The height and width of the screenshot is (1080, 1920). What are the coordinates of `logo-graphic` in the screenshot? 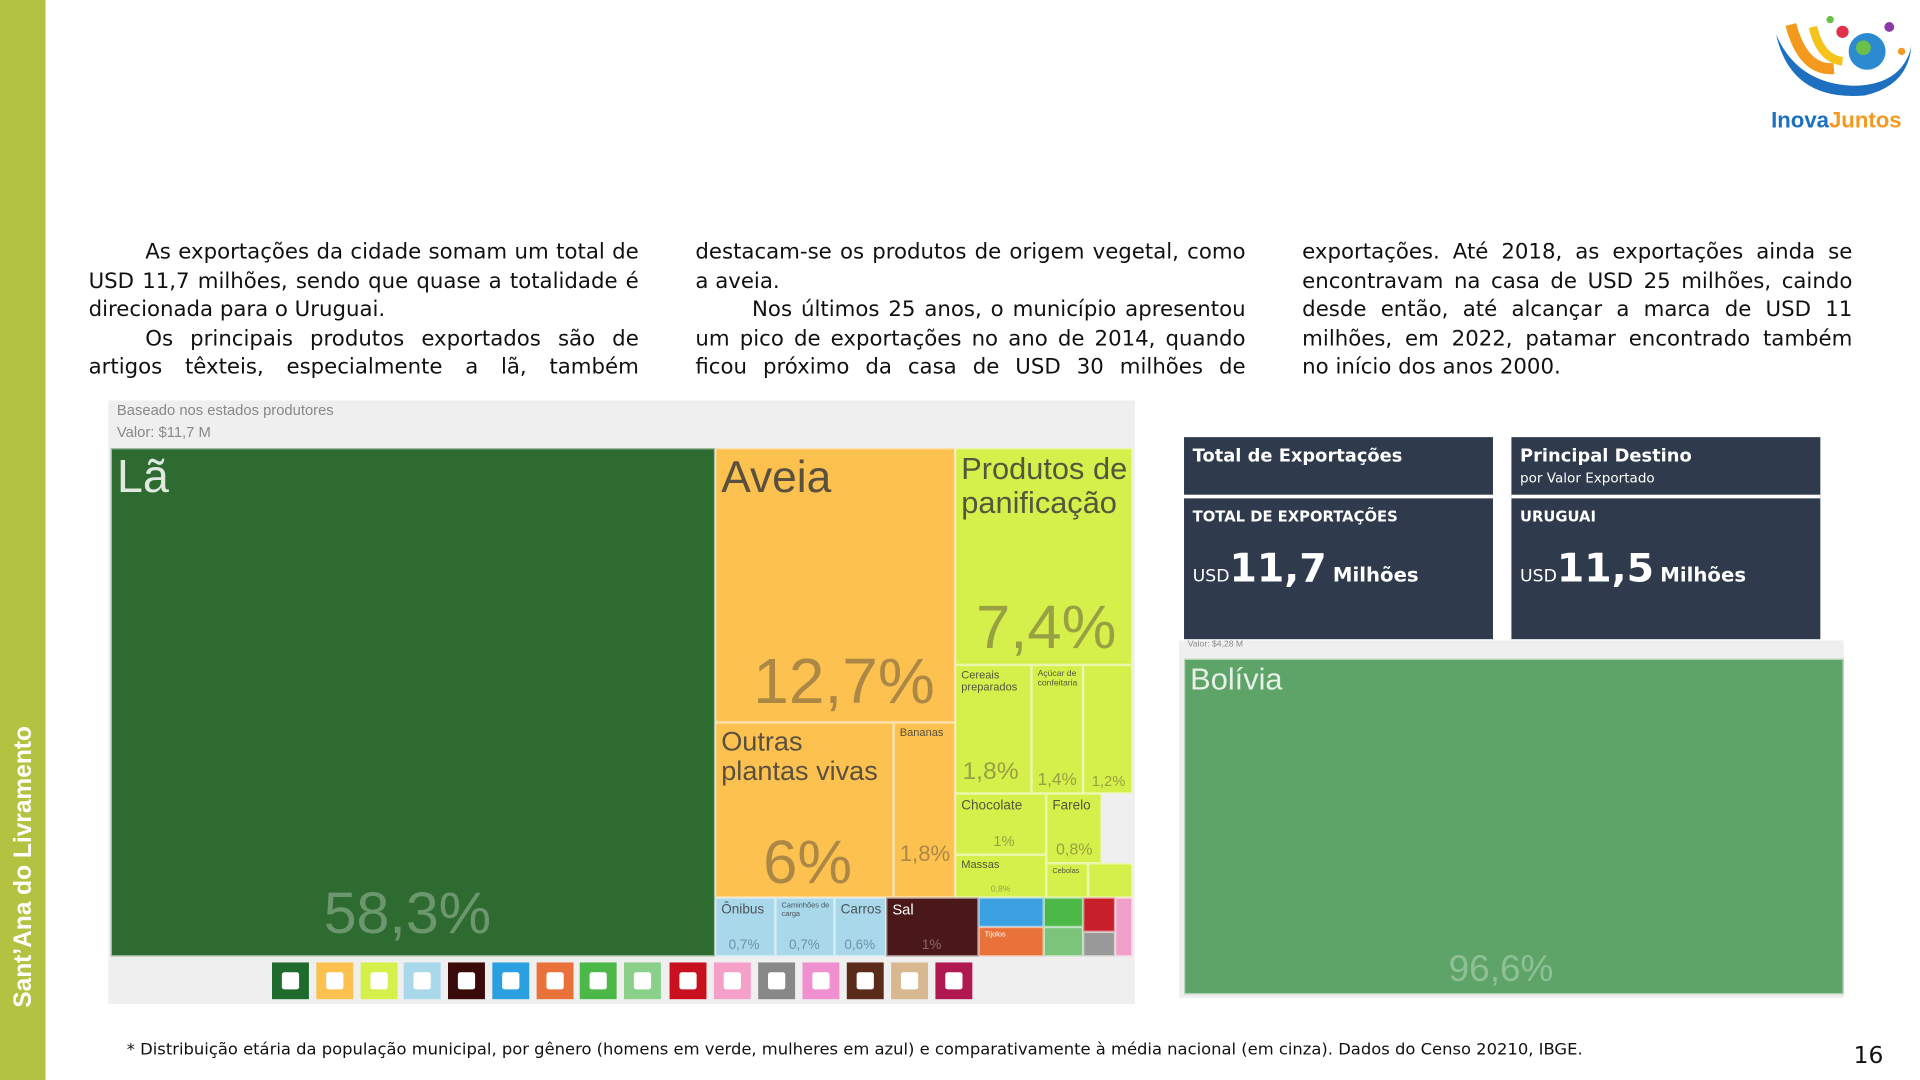 It's located at (1844, 56).